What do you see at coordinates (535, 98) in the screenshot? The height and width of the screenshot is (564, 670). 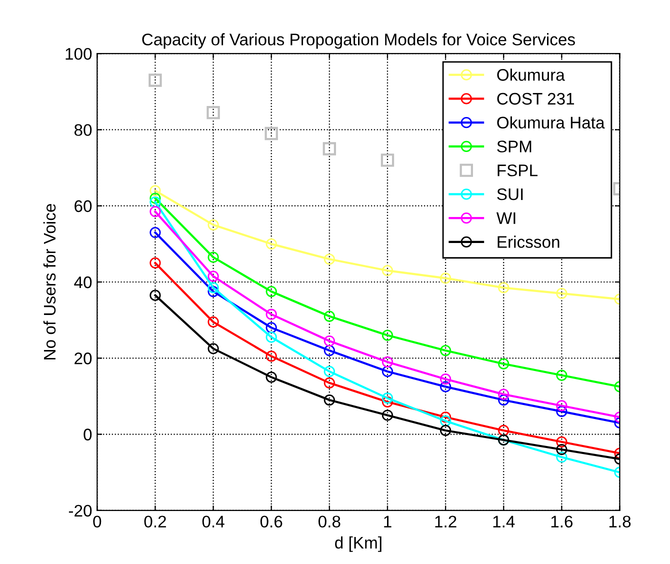 I see `legend-label: COST 231` at bounding box center [535, 98].